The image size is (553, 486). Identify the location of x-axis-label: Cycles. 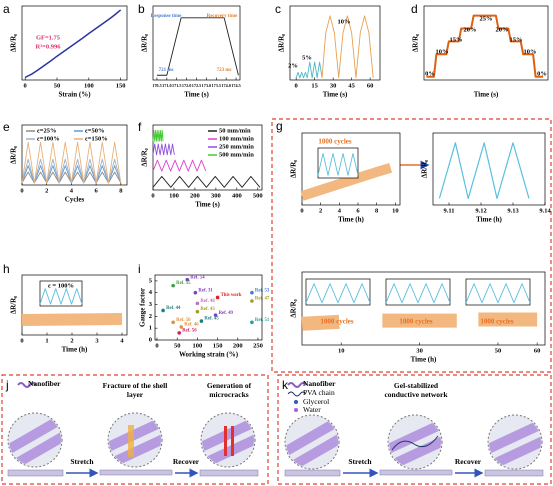
(75, 200).